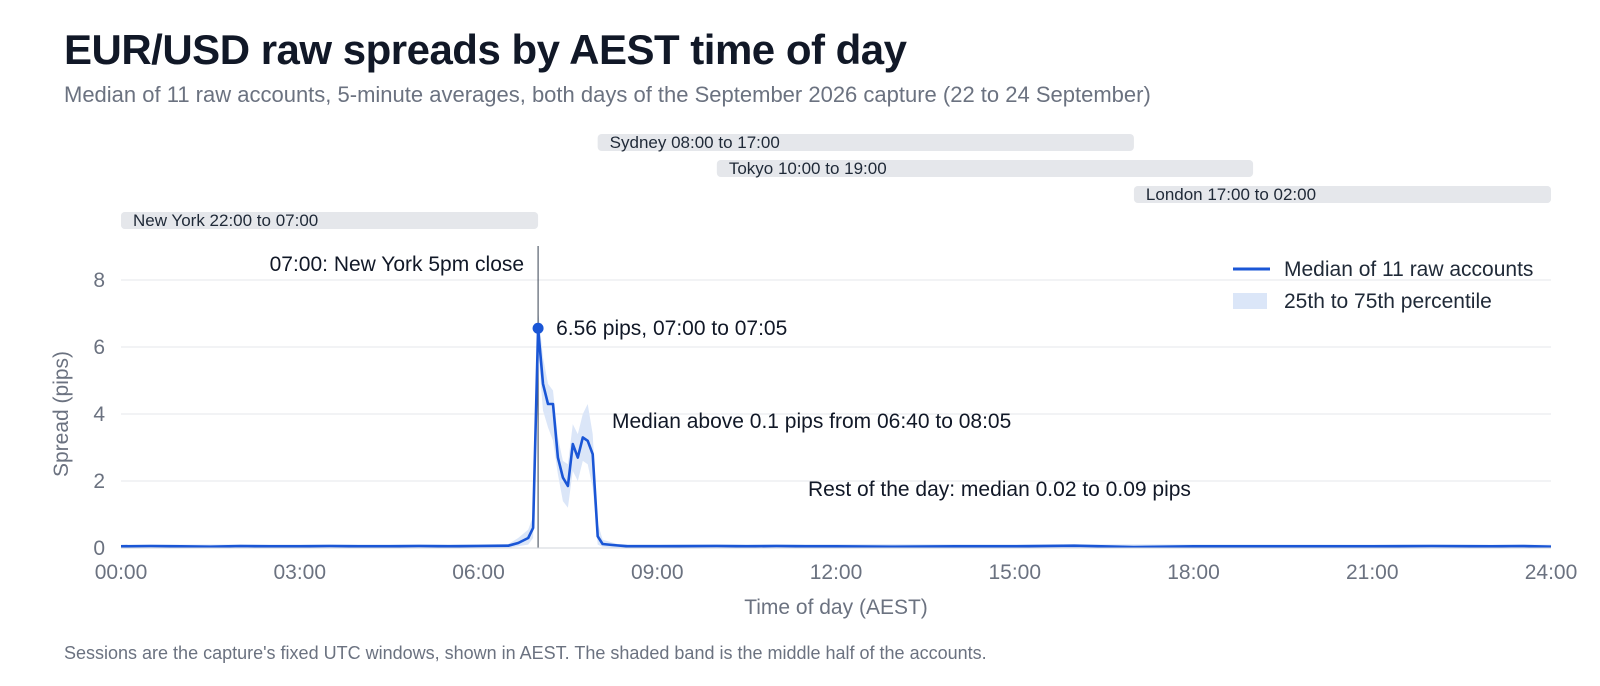 This screenshot has height=686, width=1600. What do you see at coordinates (808, 168) in the screenshot?
I see `session-label: Tokyo 10:00 to 19:00` at bounding box center [808, 168].